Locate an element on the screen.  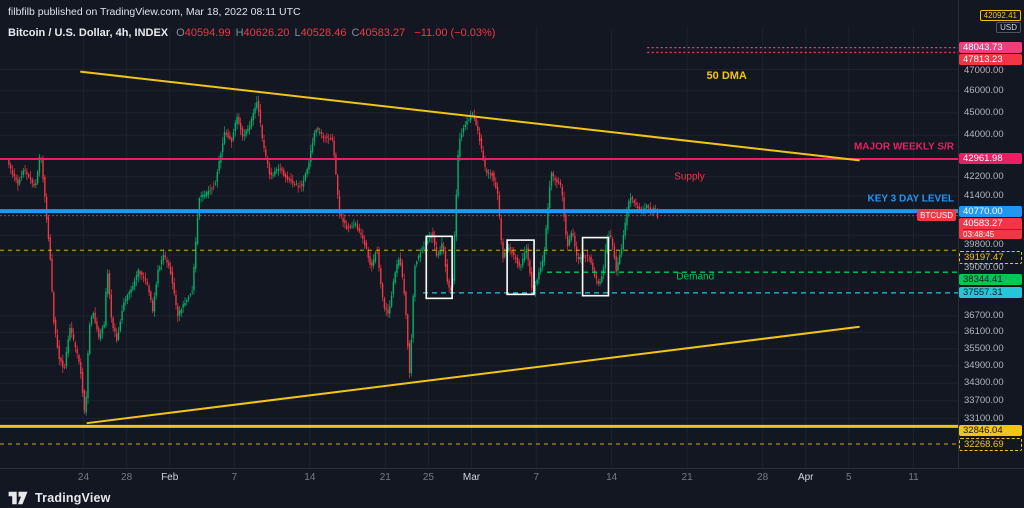
price-level-label: 42961.98 is located at coordinates (990, 159).